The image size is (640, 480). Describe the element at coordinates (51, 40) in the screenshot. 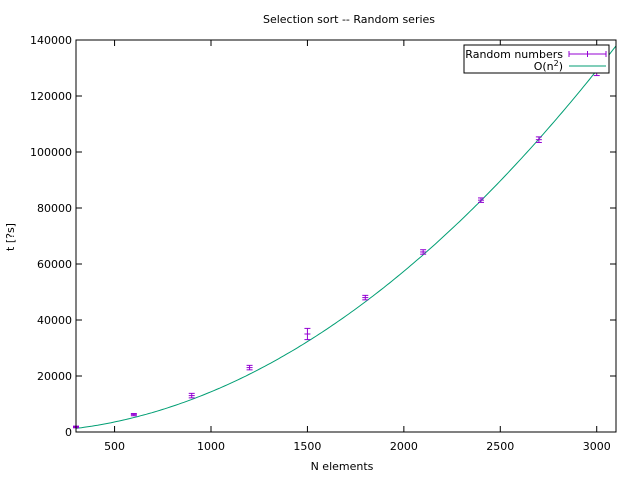

I see `y-tick-label: 140000` at that location.